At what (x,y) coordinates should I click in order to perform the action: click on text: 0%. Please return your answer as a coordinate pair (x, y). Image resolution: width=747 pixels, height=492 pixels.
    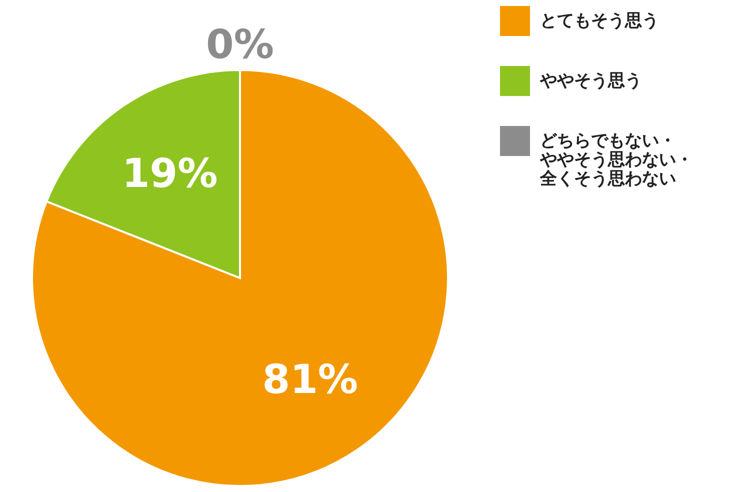
    Looking at the image, I should click on (240, 45).